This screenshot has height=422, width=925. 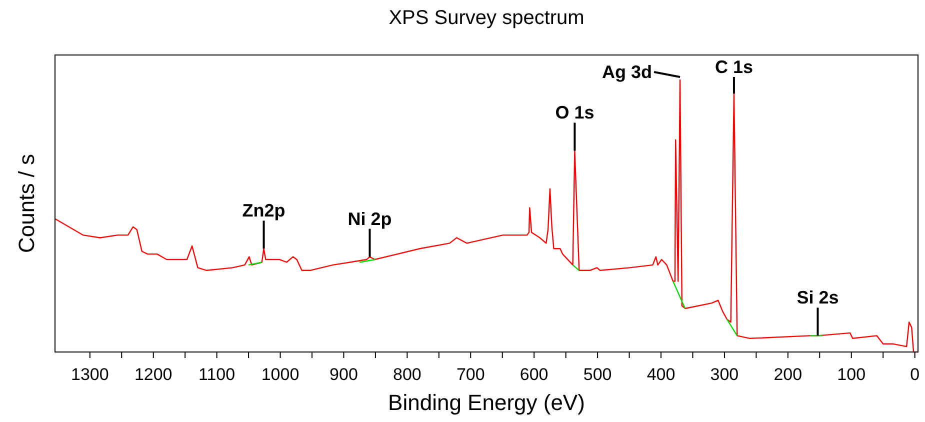 I want to click on x-tick-label: 900, so click(x=344, y=374).